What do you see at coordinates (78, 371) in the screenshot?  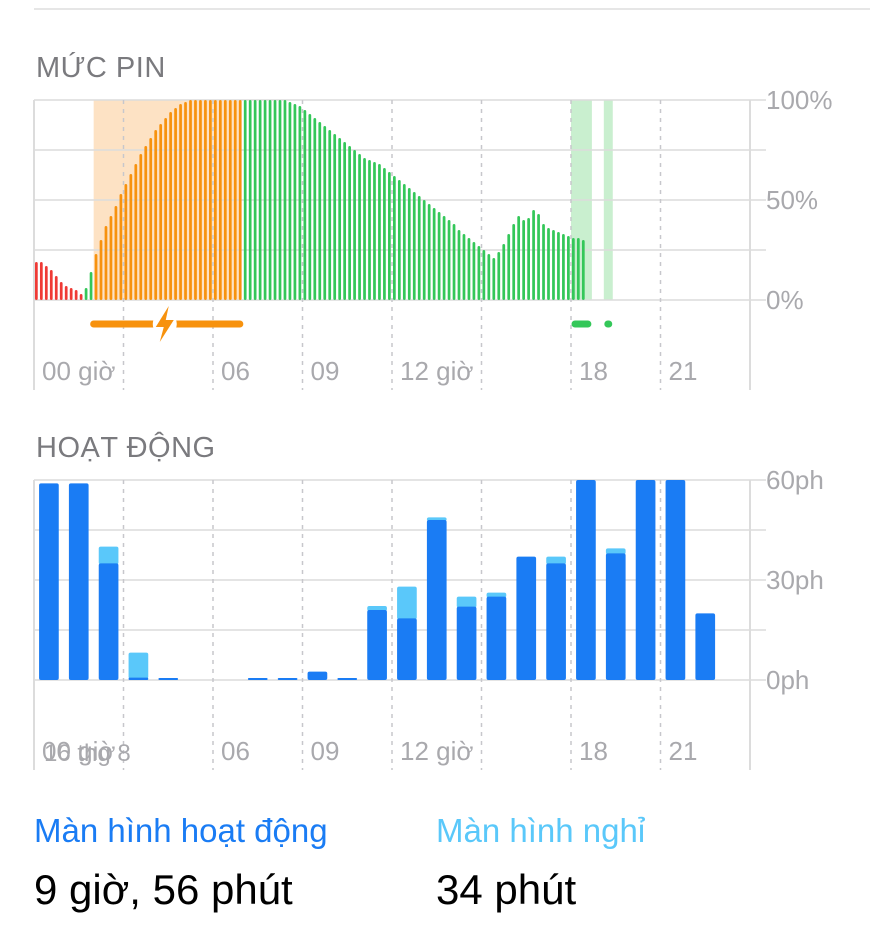 I see `x-tick-label: 00 giờ` at bounding box center [78, 371].